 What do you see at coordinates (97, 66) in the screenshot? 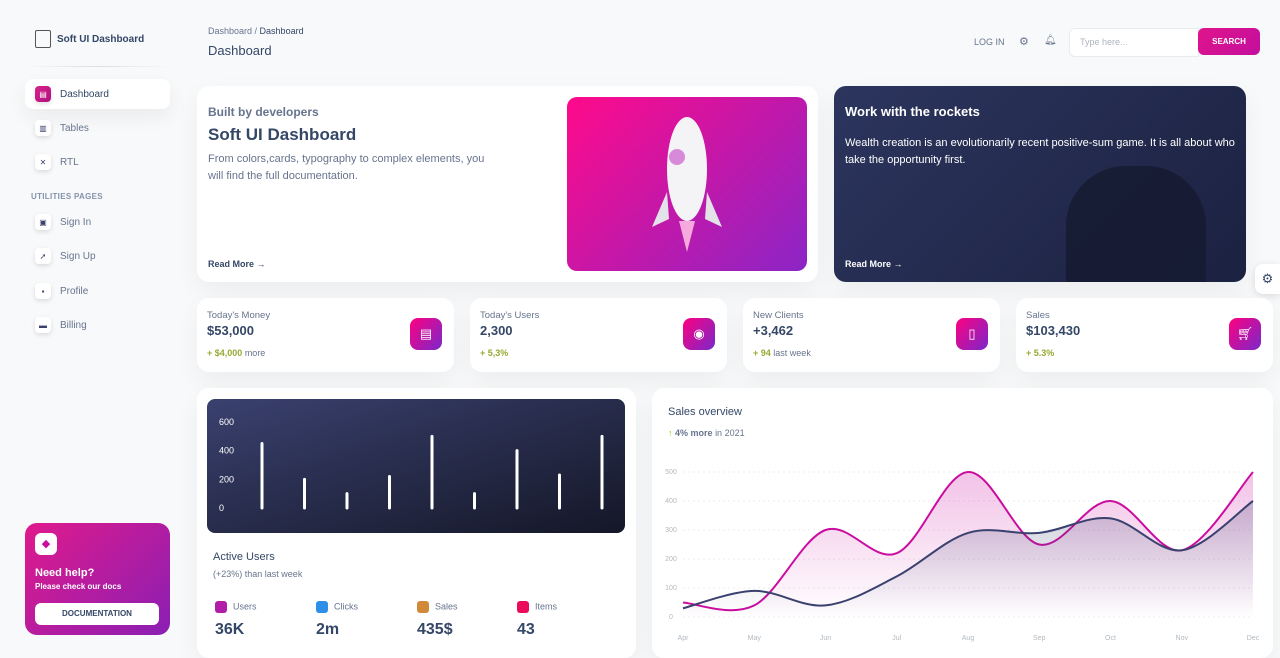
I see `divider` at bounding box center [97, 66].